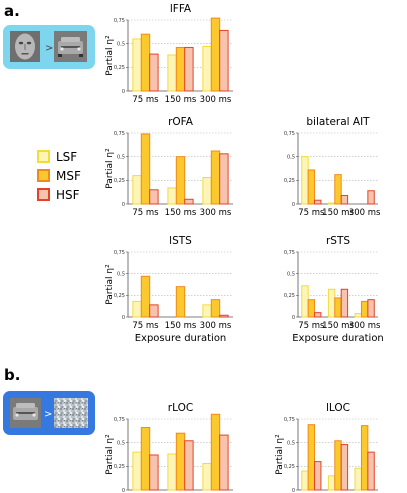 The image size is (407, 493). What do you see at coordinates (181, 9) in the screenshot?
I see `chart-title-lffa: lFFA` at bounding box center [181, 9].